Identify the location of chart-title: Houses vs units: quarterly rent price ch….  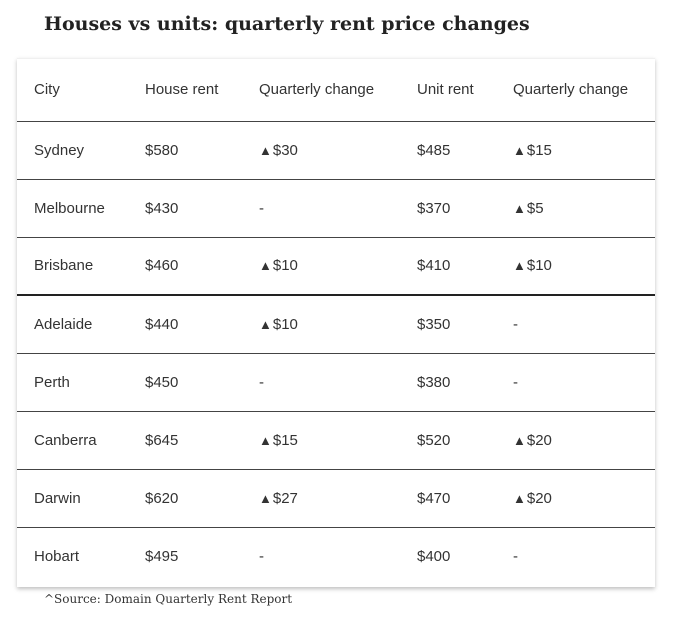
(287, 24).